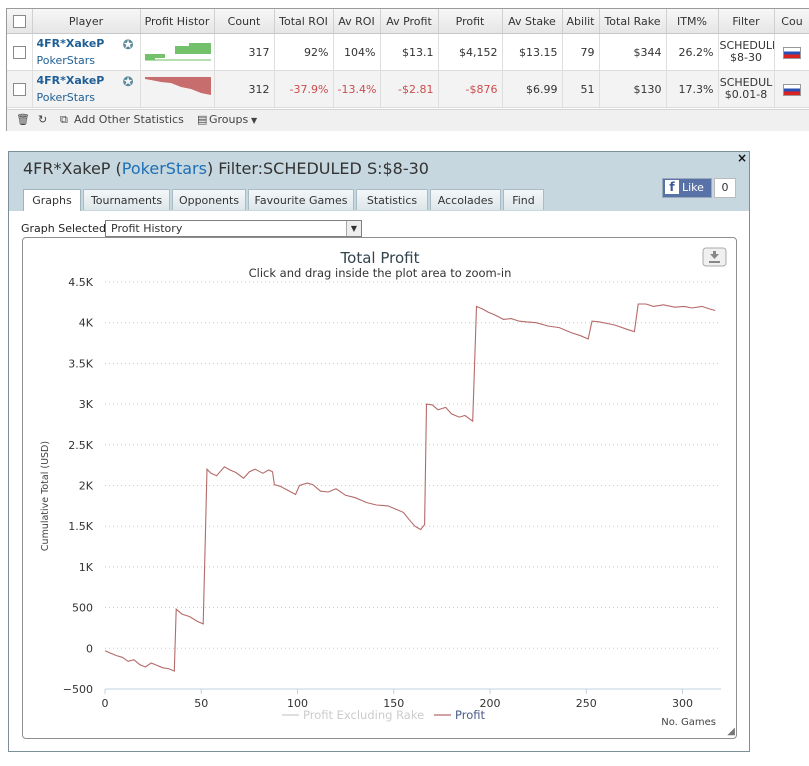  Describe the element at coordinates (82, 608) in the screenshot. I see `y-tick-label: 500` at that location.